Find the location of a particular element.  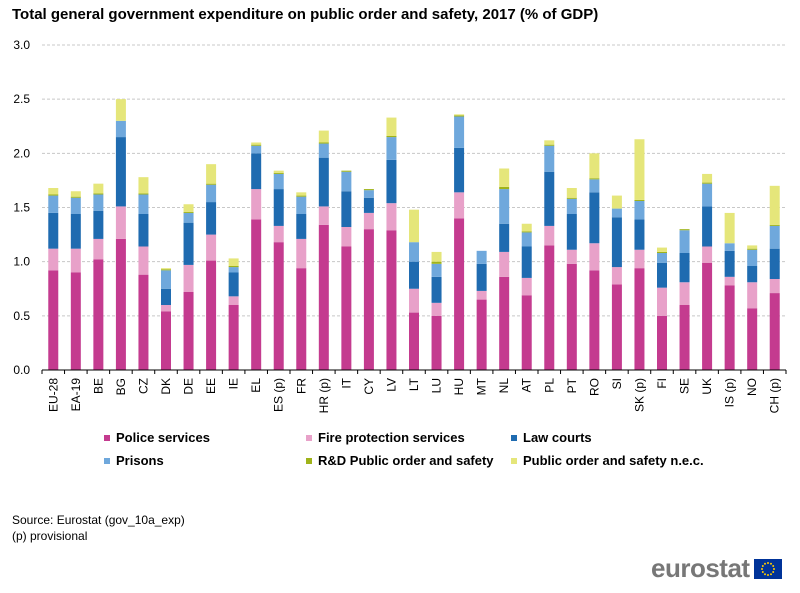

bar-segment-prisons-be is located at coordinates (98, 202).